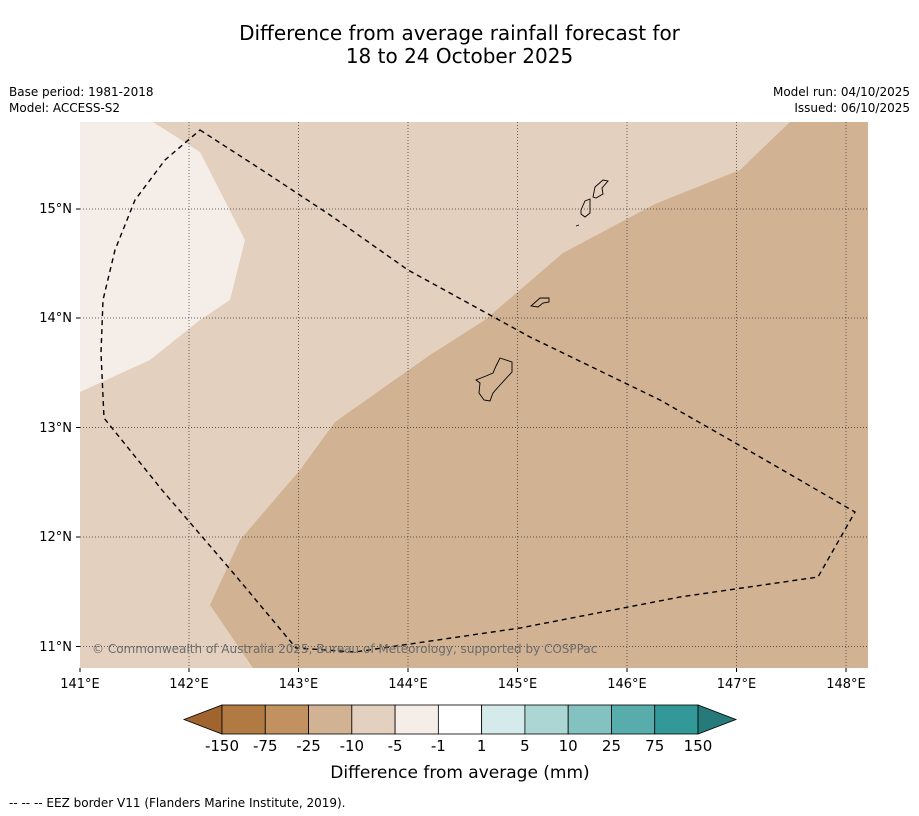 This screenshot has width=919, height=816. What do you see at coordinates (408, 684) in the screenshot?
I see `lon-label: 144°E` at bounding box center [408, 684].